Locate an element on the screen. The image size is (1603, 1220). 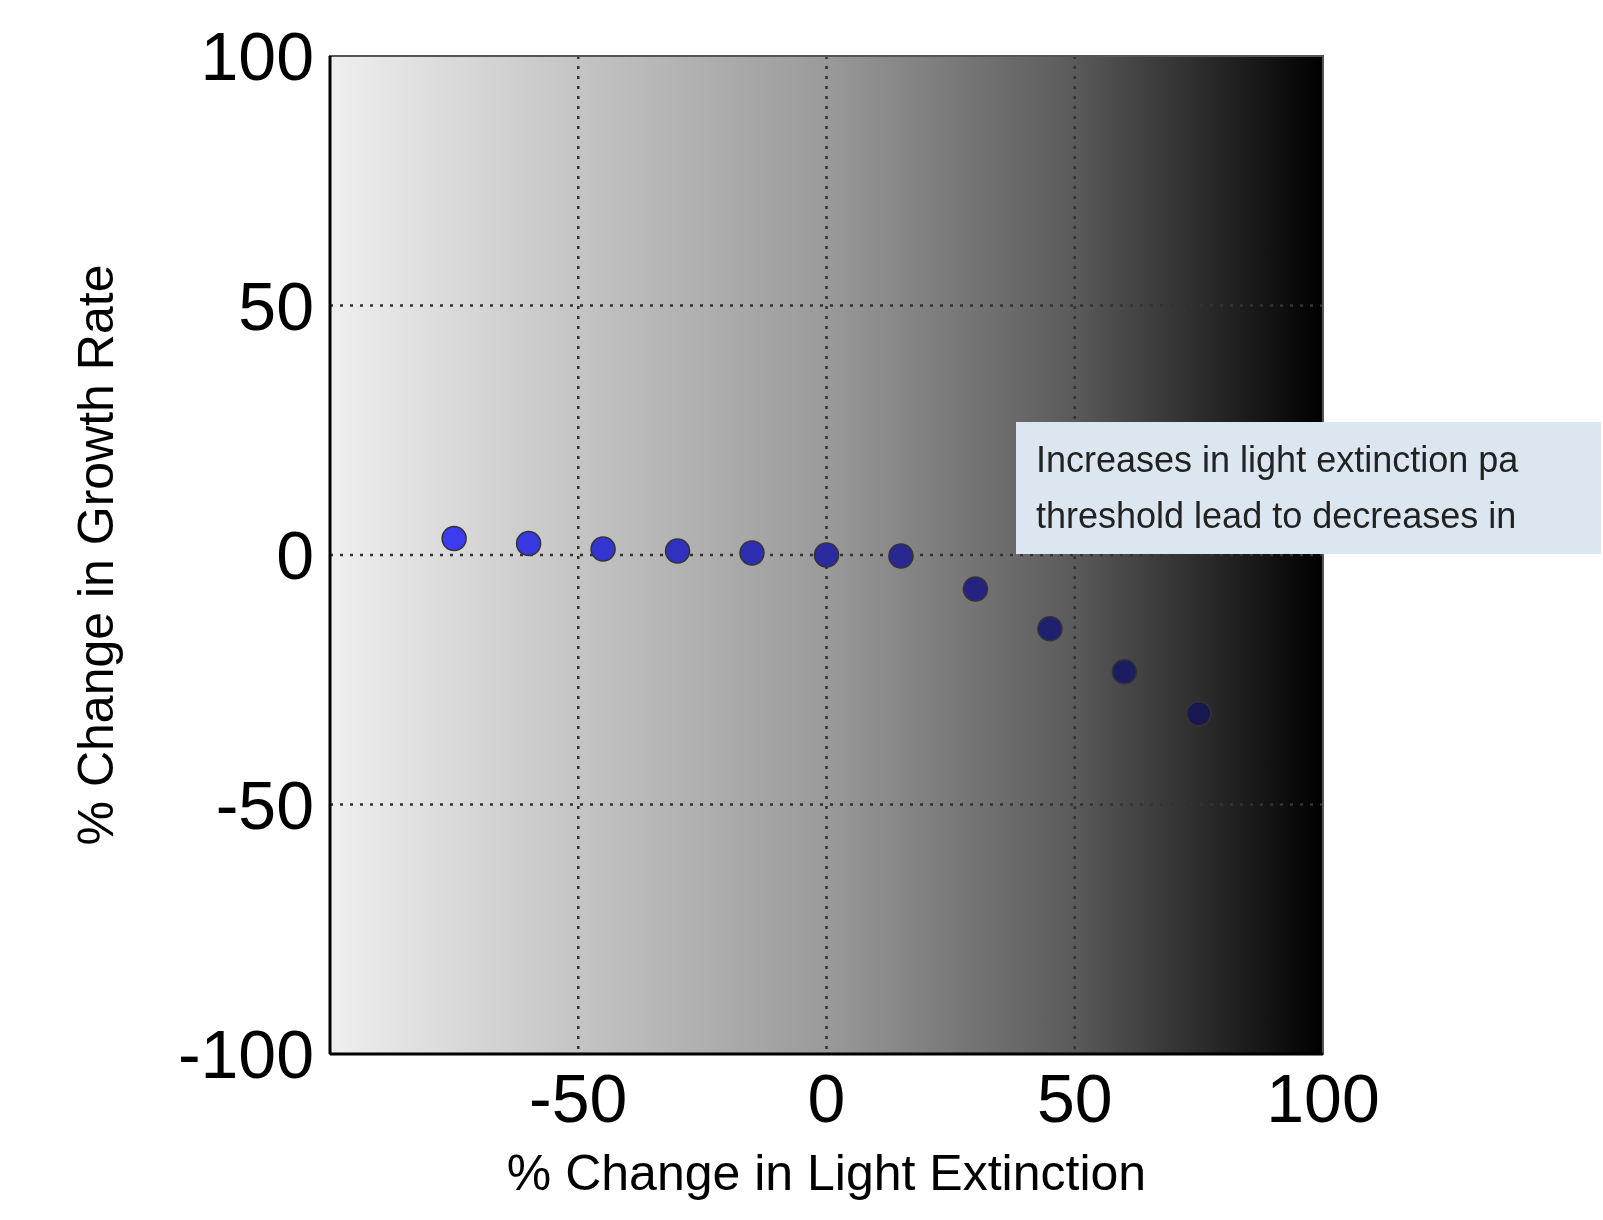
y-tick-label: 0 is located at coordinates (295, 555).